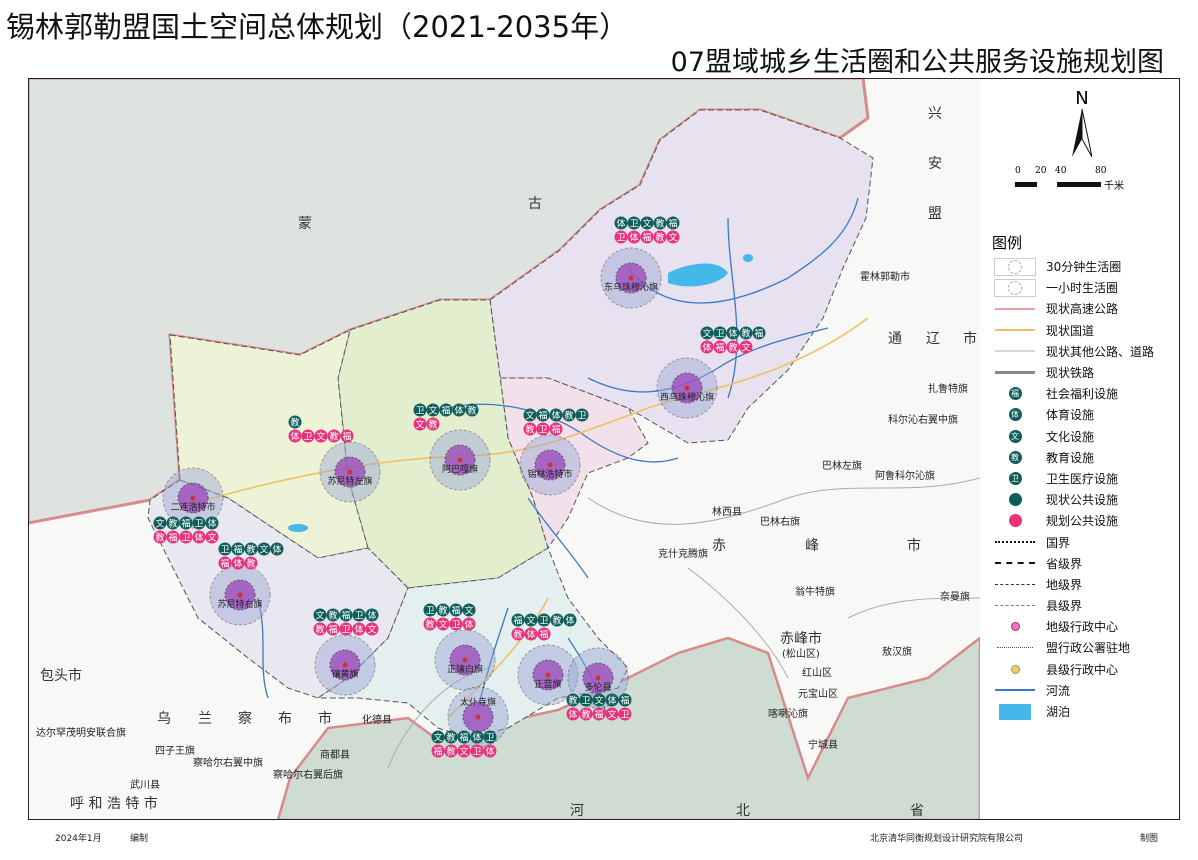 This screenshot has height=860, width=1198. Describe the element at coordinates (1086, 541) in the screenshot. I see `legend-item: 国界` at that location.